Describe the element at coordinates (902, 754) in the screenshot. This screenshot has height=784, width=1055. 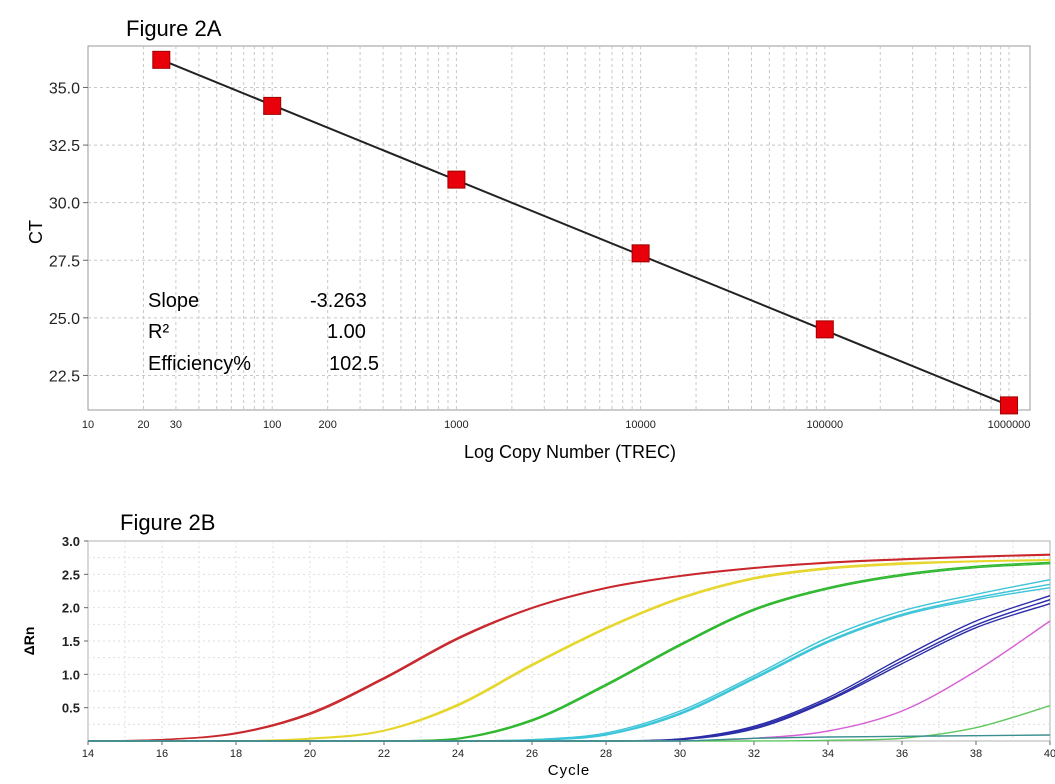
I see `figure-2b-x-tick-label: 36` at that location.